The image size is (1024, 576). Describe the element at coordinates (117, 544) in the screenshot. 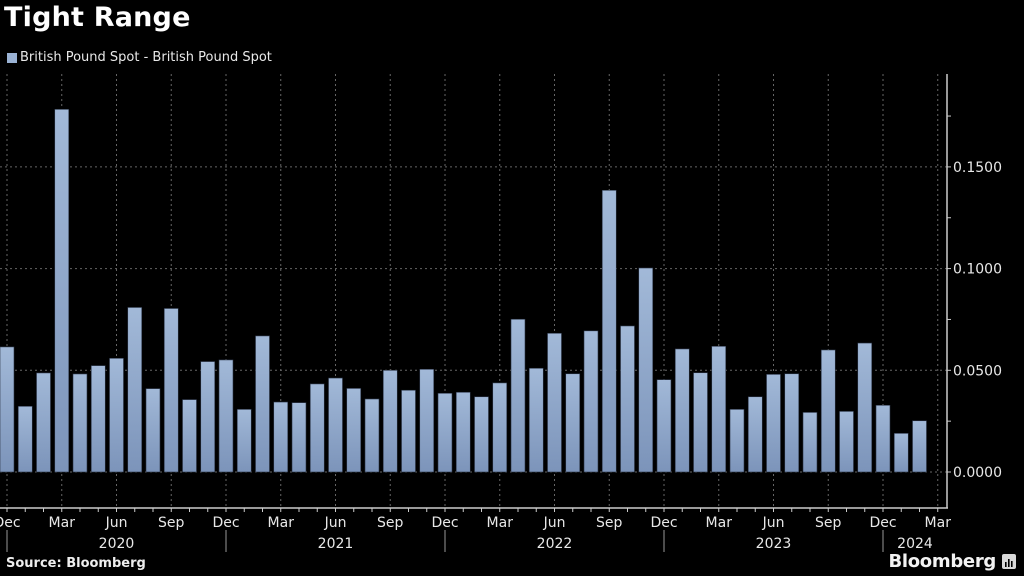

I see `x-year-label: 2020` at that location.